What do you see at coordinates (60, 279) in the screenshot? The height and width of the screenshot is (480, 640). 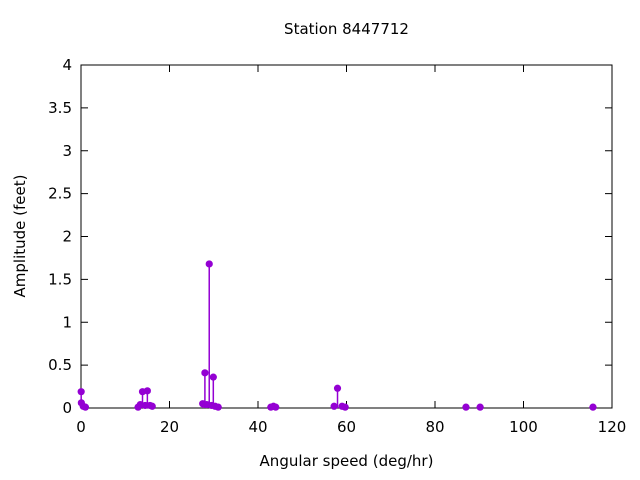 I see `y-tick-label: 1.5` at bounding box center [60, 279].